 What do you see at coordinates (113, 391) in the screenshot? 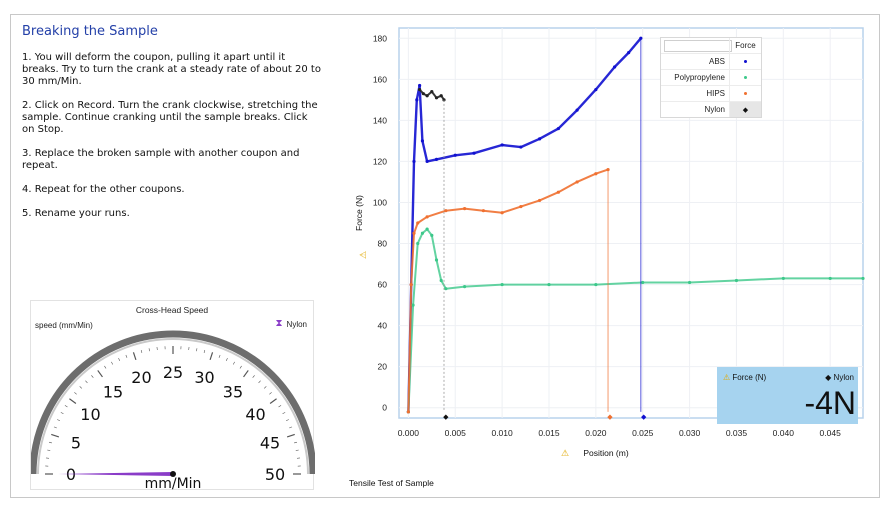
I see `gauge-tick-label: 15` at bounding box center [113, 391].